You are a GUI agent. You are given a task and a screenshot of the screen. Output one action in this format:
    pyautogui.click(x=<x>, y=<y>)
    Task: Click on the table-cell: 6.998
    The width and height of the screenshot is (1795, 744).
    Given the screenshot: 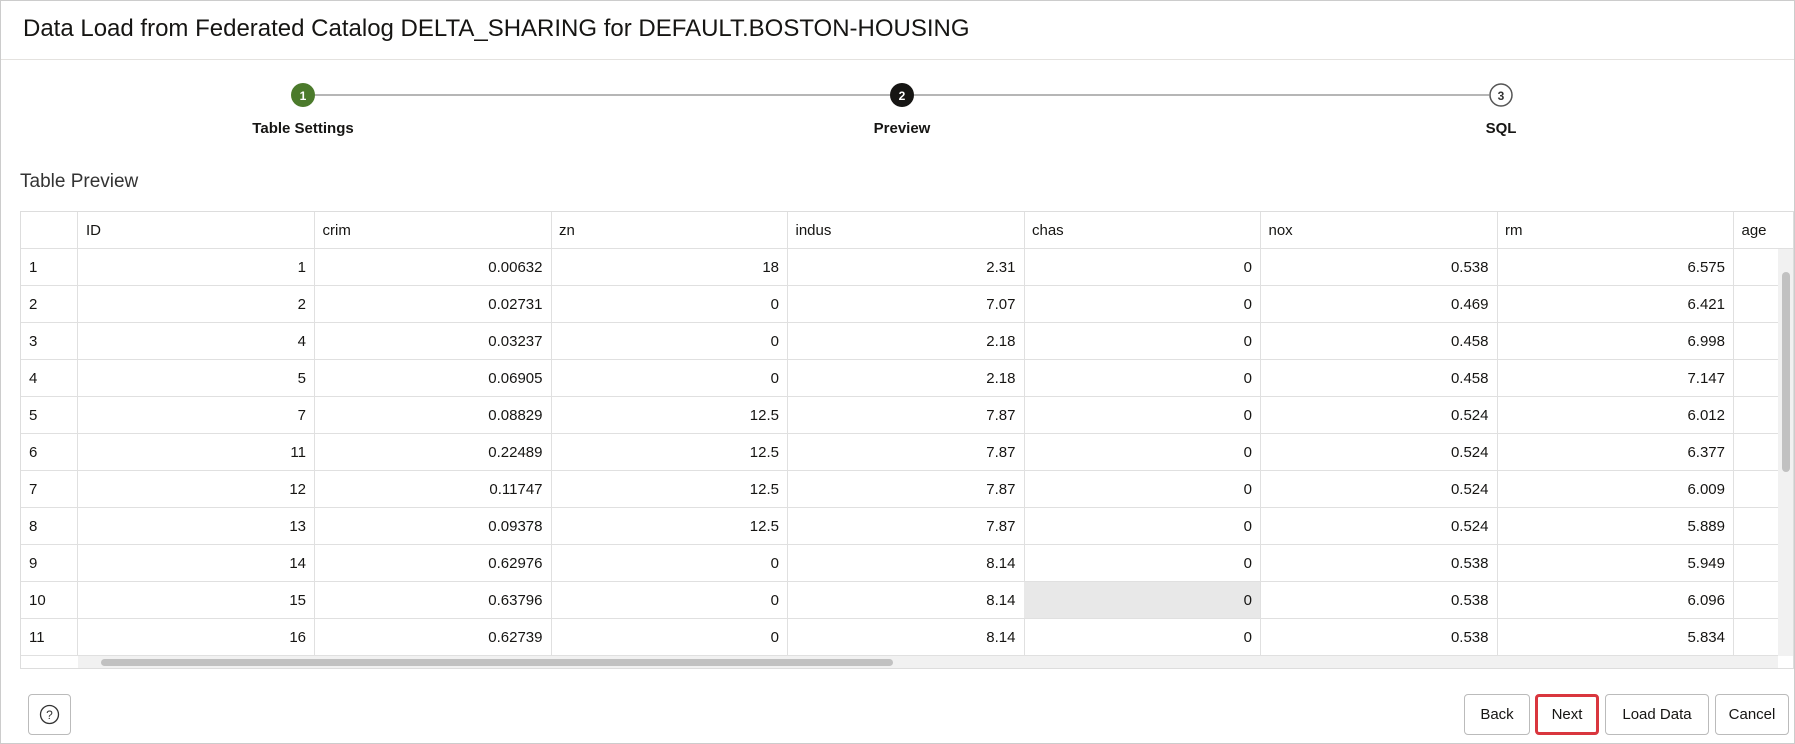 What is the action you would take?
    pyautogui.click(x=1615, y=341)
    